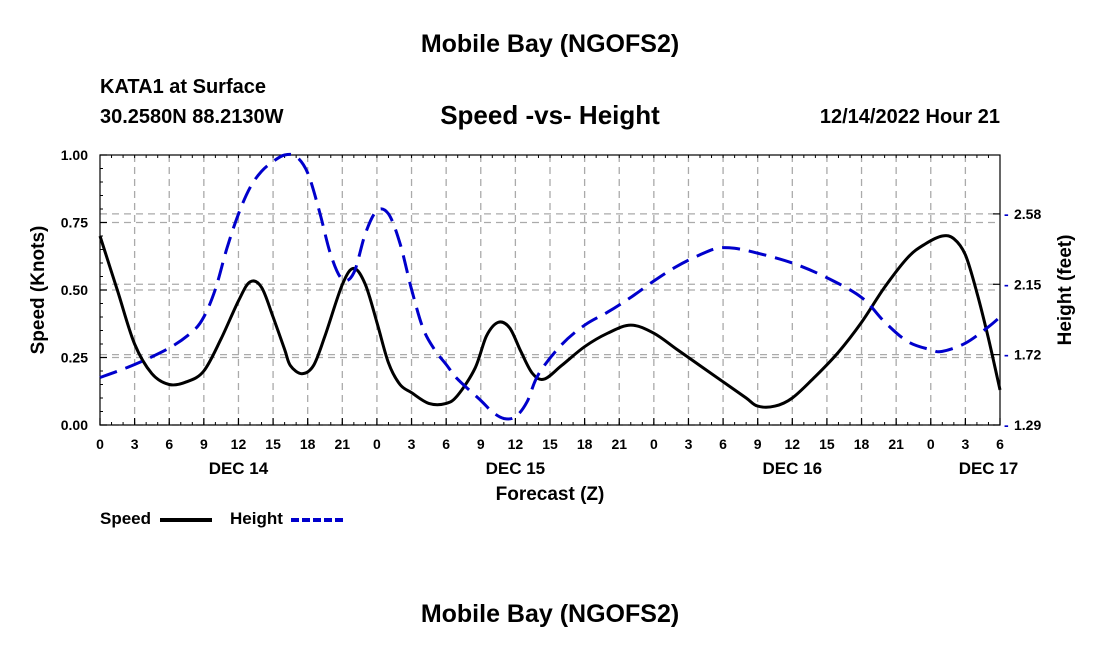 The height and width of the screenshot is (650, 1100). I want to click on y-right-tick-label: 2.58, so click(1027, 214).